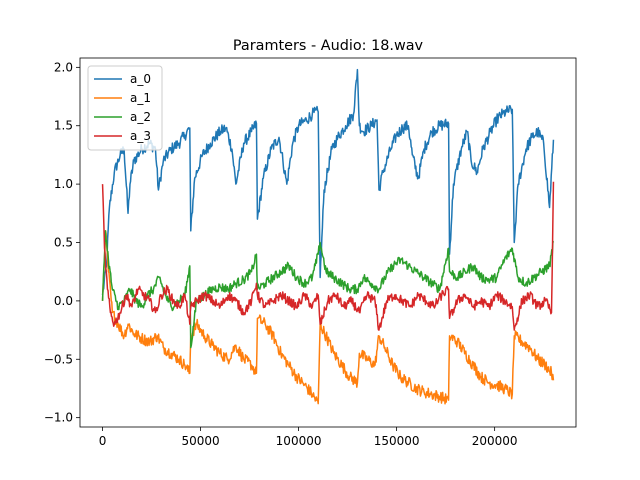 The image size is (640, 480). I want to click on legend: a_0 a_1 a_2 a_3, so click(125, 108).